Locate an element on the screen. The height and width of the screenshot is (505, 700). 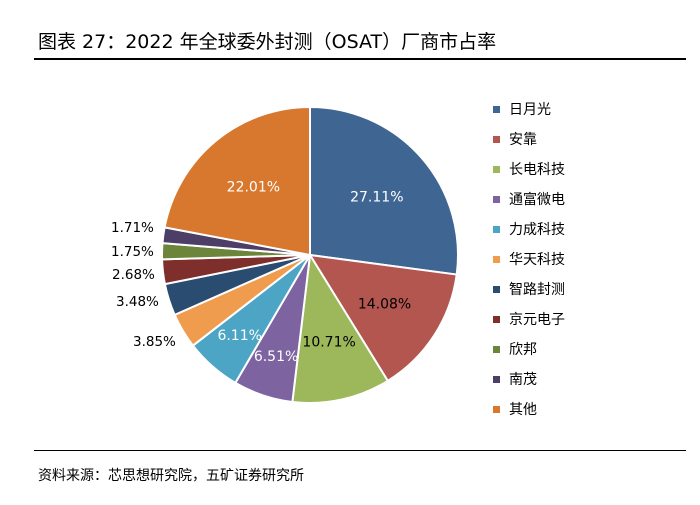
legend-item: 通富微电 is located at coordinates (529, 199).